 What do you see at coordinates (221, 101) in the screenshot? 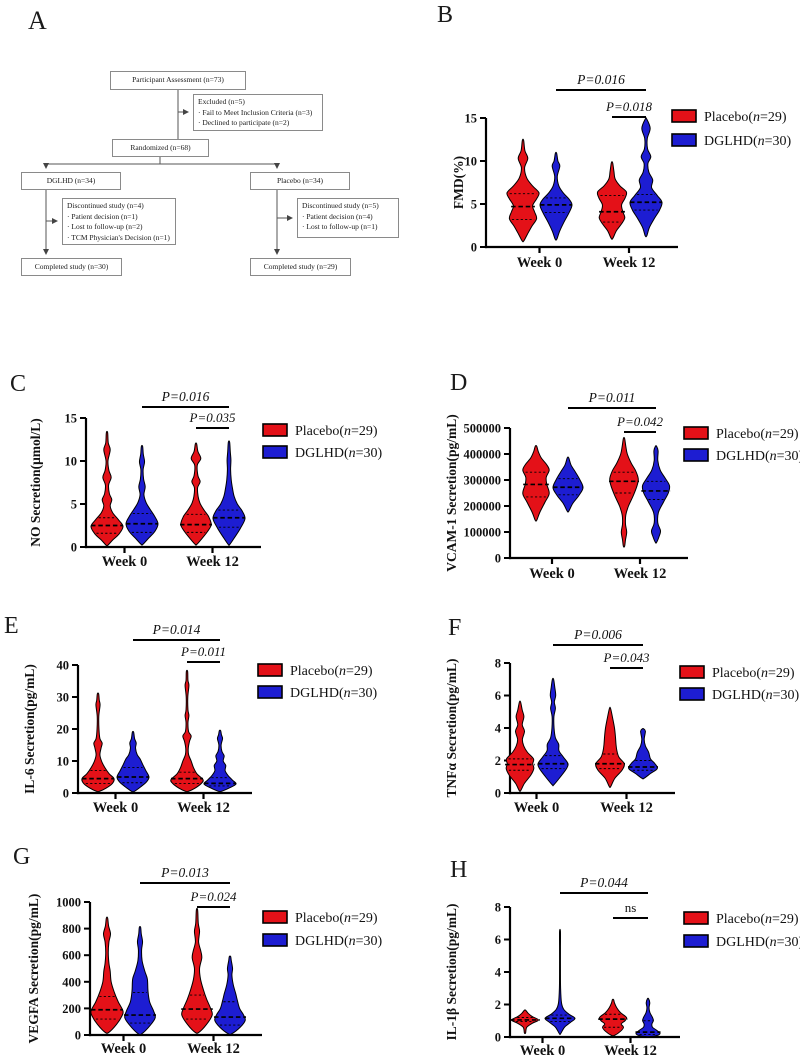
I see `flowchart-text-excluded-1: Excluded (n=5)` at bounding box center [221, 101].